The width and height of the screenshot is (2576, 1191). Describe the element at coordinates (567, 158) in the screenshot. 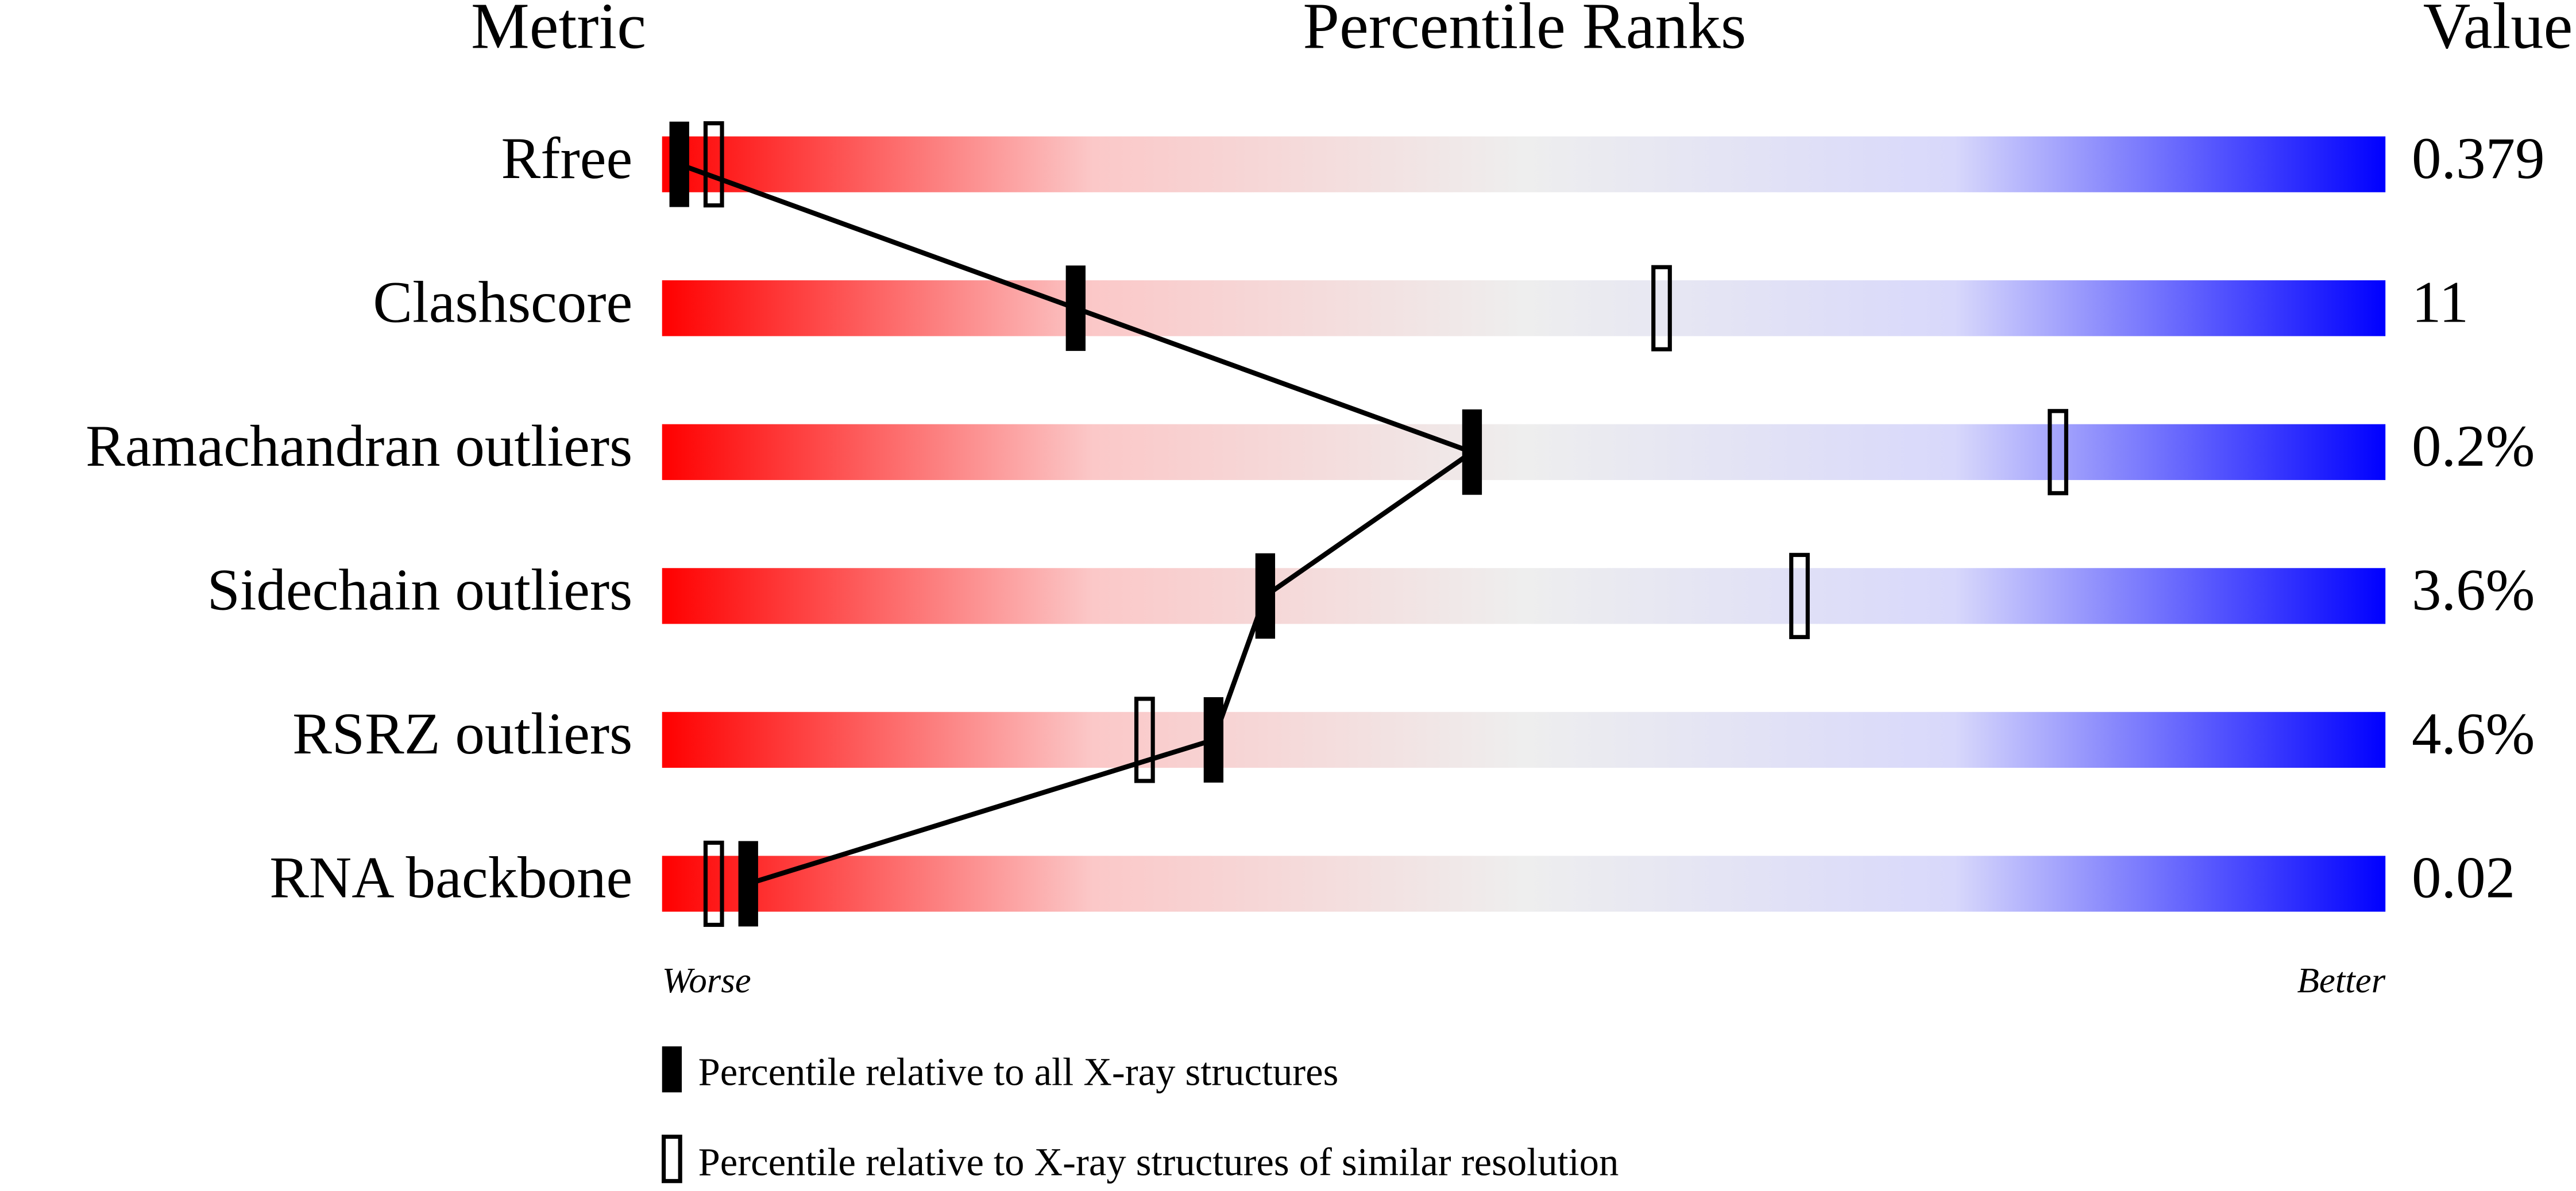

I see `metric-label: Rfree` at that location.